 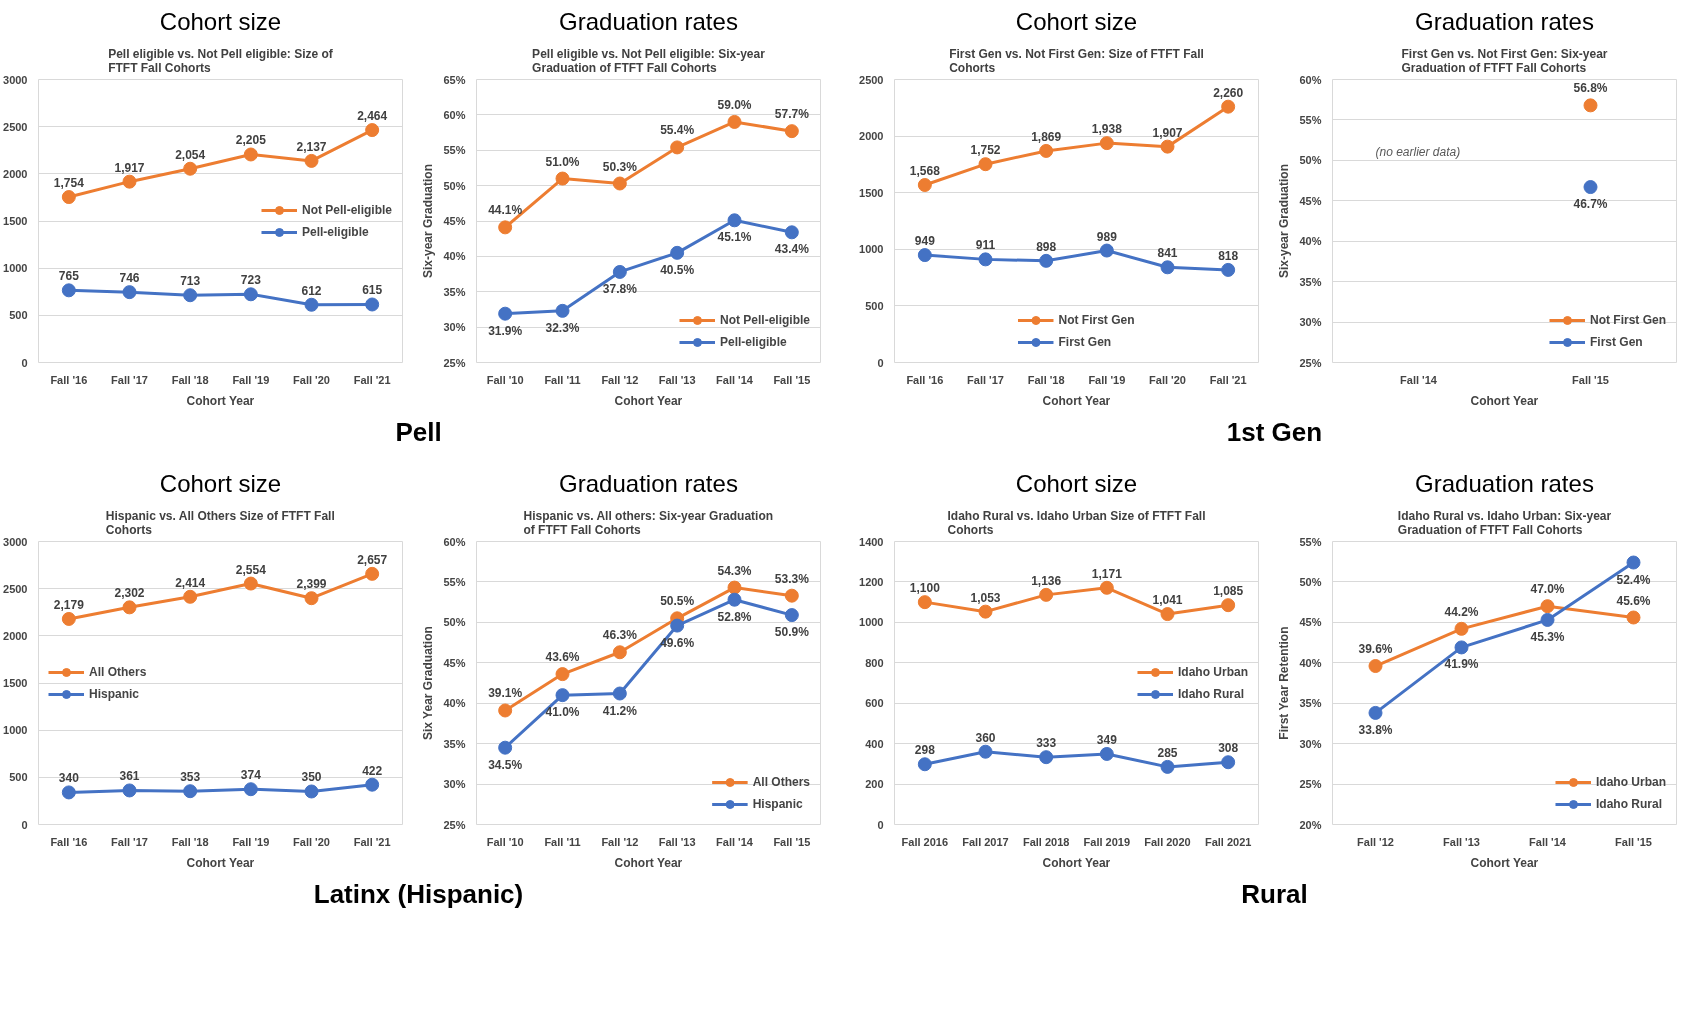 I want to click on data-label: 41.2%, so click(x=620, y=710).